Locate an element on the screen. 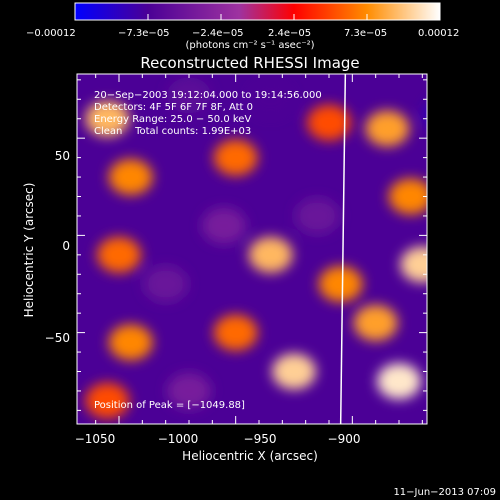 The image size is (500, 500). peak-position-label: Position of Peak = [−1049.88] is located at coordinates (169, 405).